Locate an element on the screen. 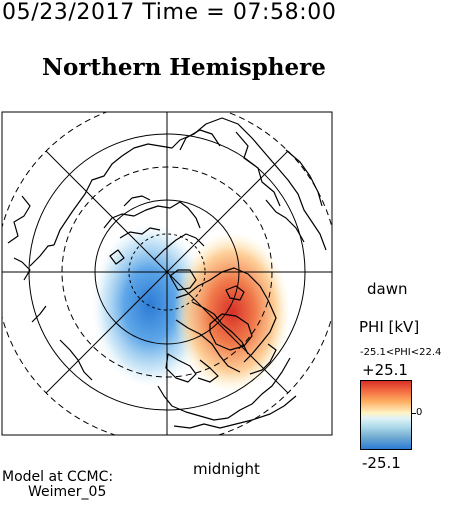 The image size is (470, 508). colorbar-title: PHI [kV] is located at coordinates (389, 327).